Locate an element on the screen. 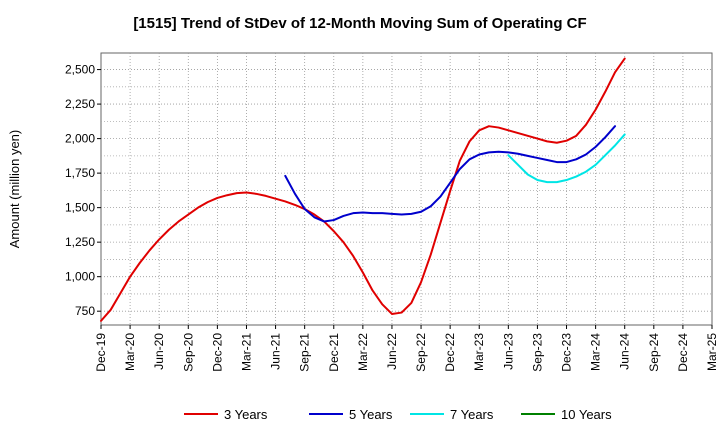 This screenshot has height=440, width=720. x-tick-label: Sep-24 is located at coordinates (654, 352).